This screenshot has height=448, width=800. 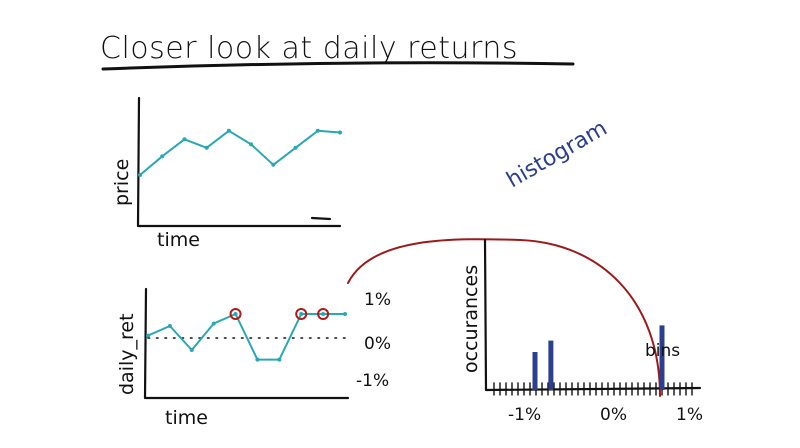 What do you see at coordinates (377, 344) in the screenshot?
I see `returns-tick-mid: 0%` at bounding box center [377, 344].